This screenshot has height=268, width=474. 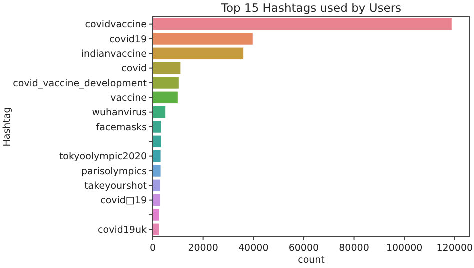 I want to click on y-tick-label: vaccine, so click(x=129, y=98).